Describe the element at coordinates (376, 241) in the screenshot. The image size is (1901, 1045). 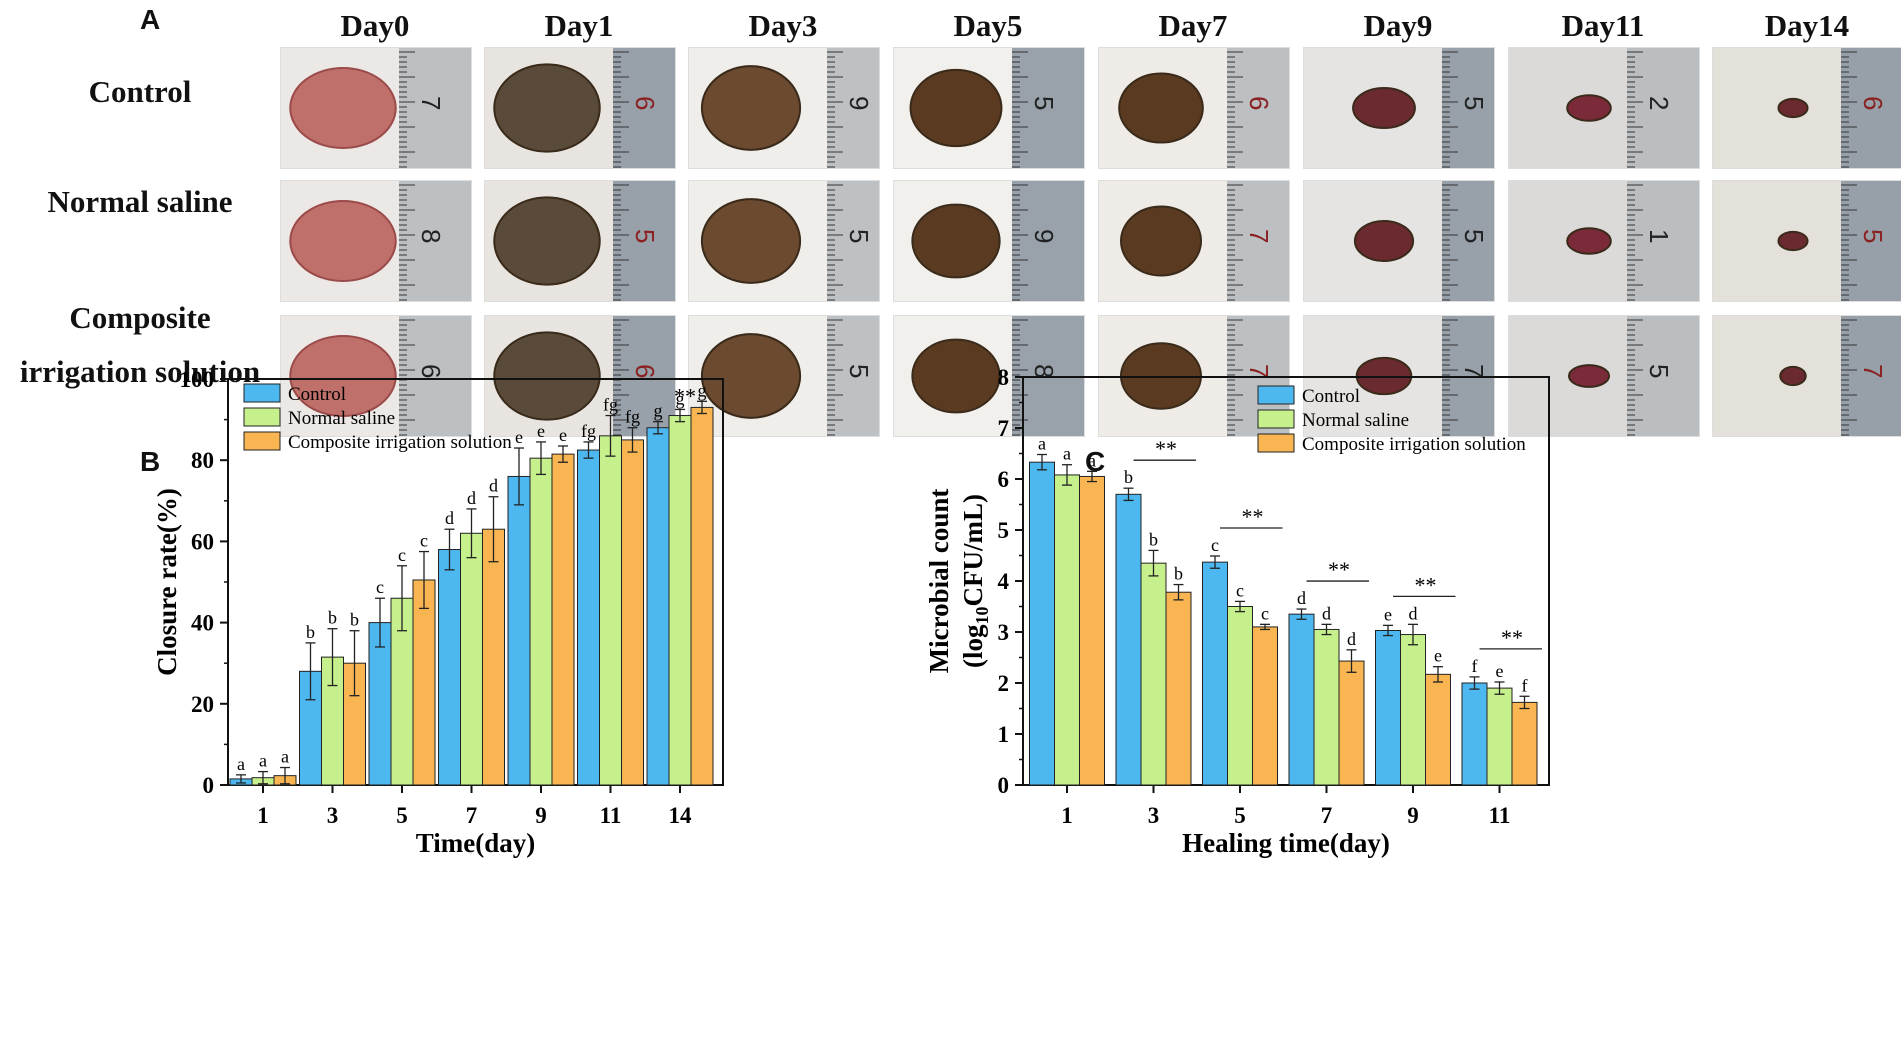
I see `wound-photo-r1-d0: 8` at that location.